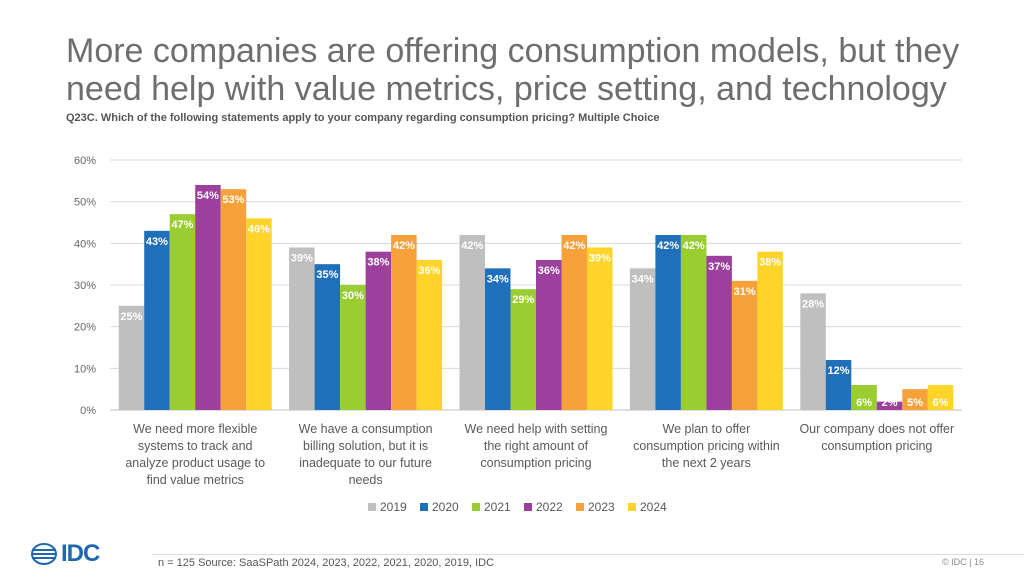 Image resolution: width=1024 pixels, height=576 pixels. What do you see at coordinates (744, 345) in the screenshot?
I see `bar-2023-cat4` at bounding box center [744, 345].